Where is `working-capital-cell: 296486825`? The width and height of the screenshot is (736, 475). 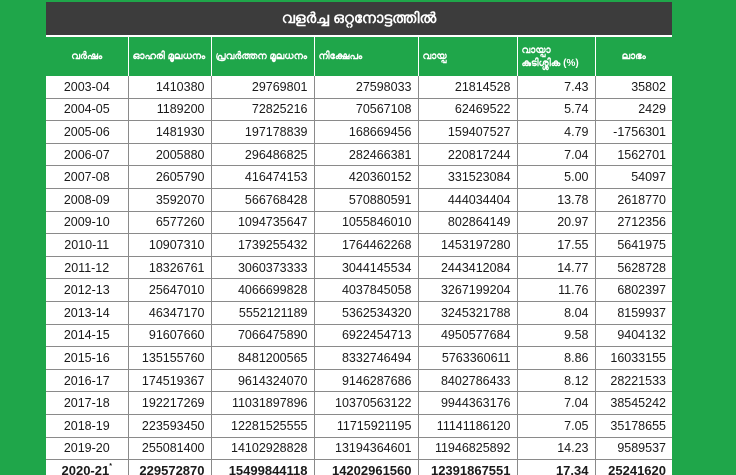
working-capital-cell: 296486825 is located at coordinates (263, 155).